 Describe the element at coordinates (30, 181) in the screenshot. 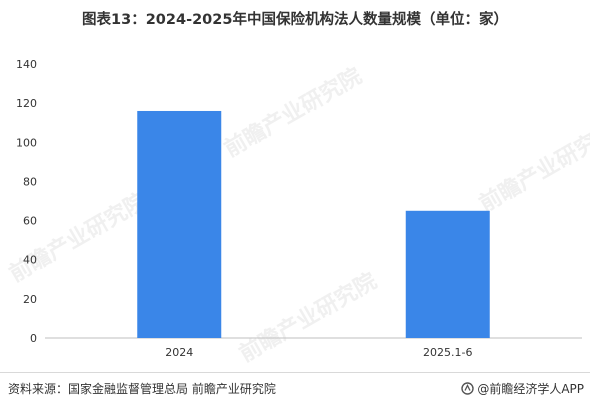

I see `y-tick-label: 80` at that location.